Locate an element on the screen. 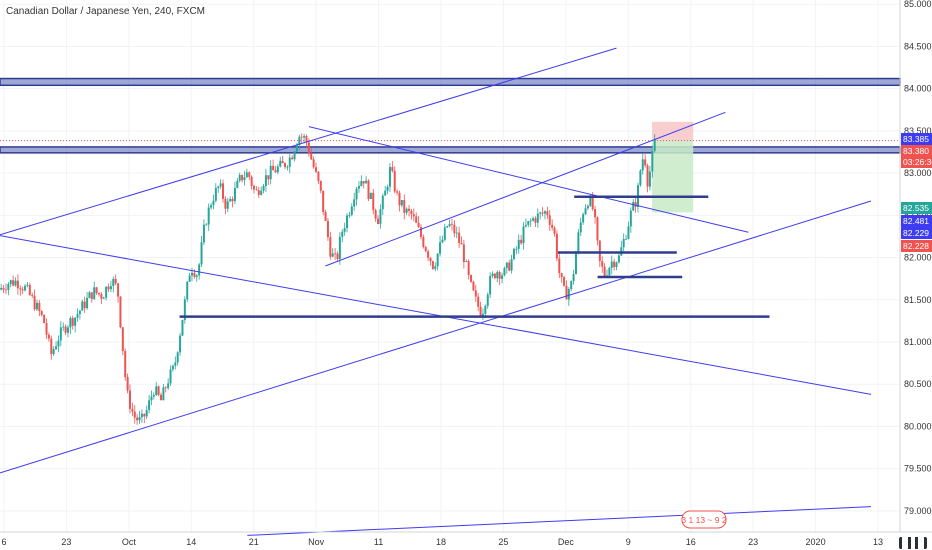 The height and width of the screenshot is (550, 932). stop-loss-zone is located at coordinates (673, 131).